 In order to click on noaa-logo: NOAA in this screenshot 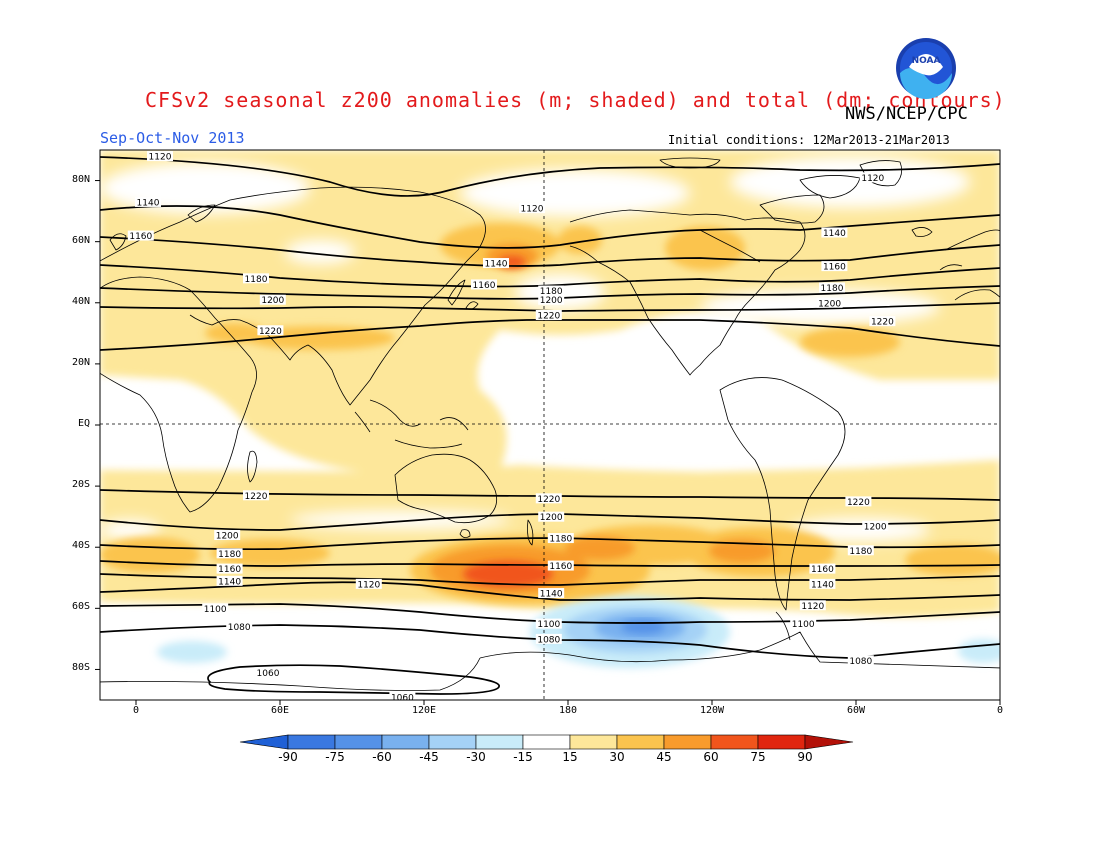, I will do `click(926, 68)`.